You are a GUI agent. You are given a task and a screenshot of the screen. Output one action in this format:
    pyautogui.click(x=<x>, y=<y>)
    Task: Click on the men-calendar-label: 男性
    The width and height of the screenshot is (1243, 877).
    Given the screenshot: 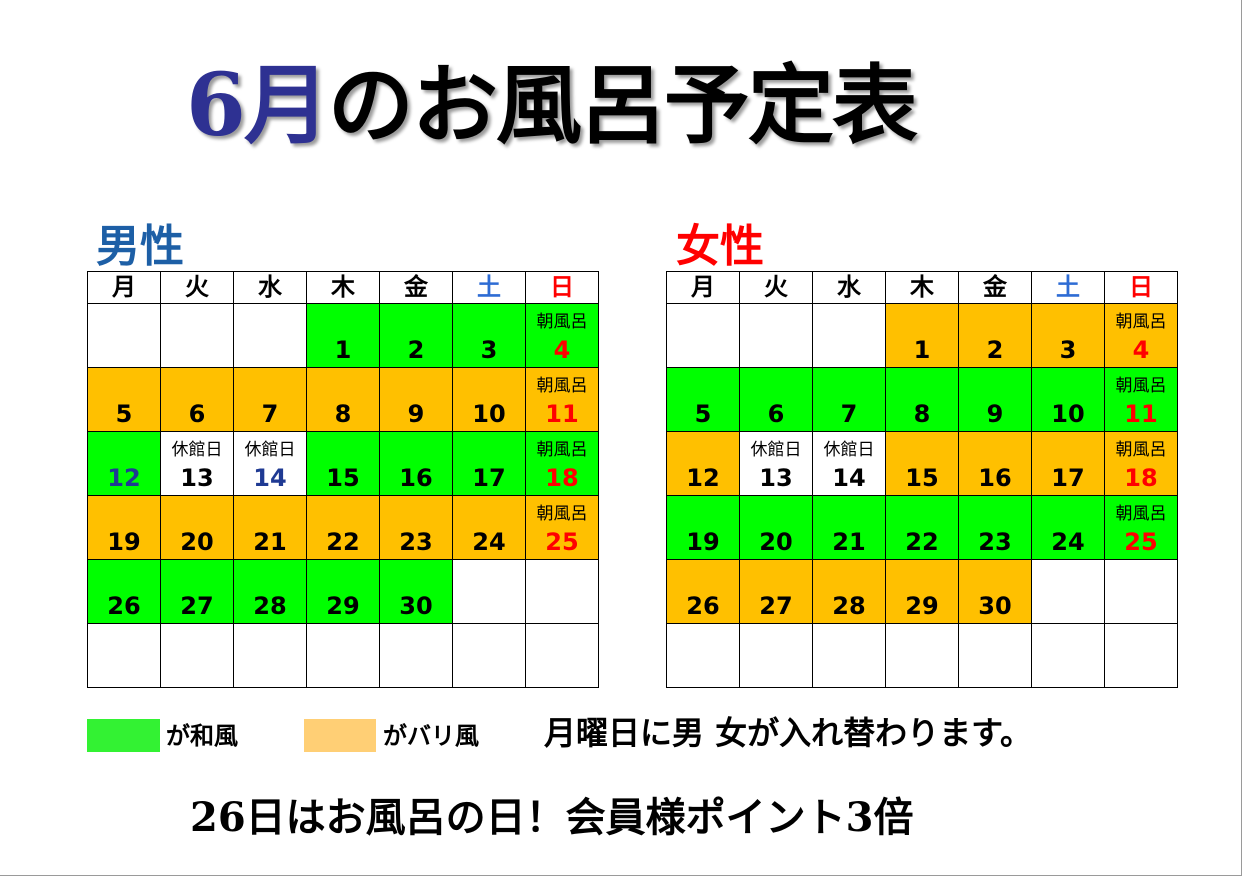 What is the action you would take?
    pyautogui.click(x=140, y=246)
    